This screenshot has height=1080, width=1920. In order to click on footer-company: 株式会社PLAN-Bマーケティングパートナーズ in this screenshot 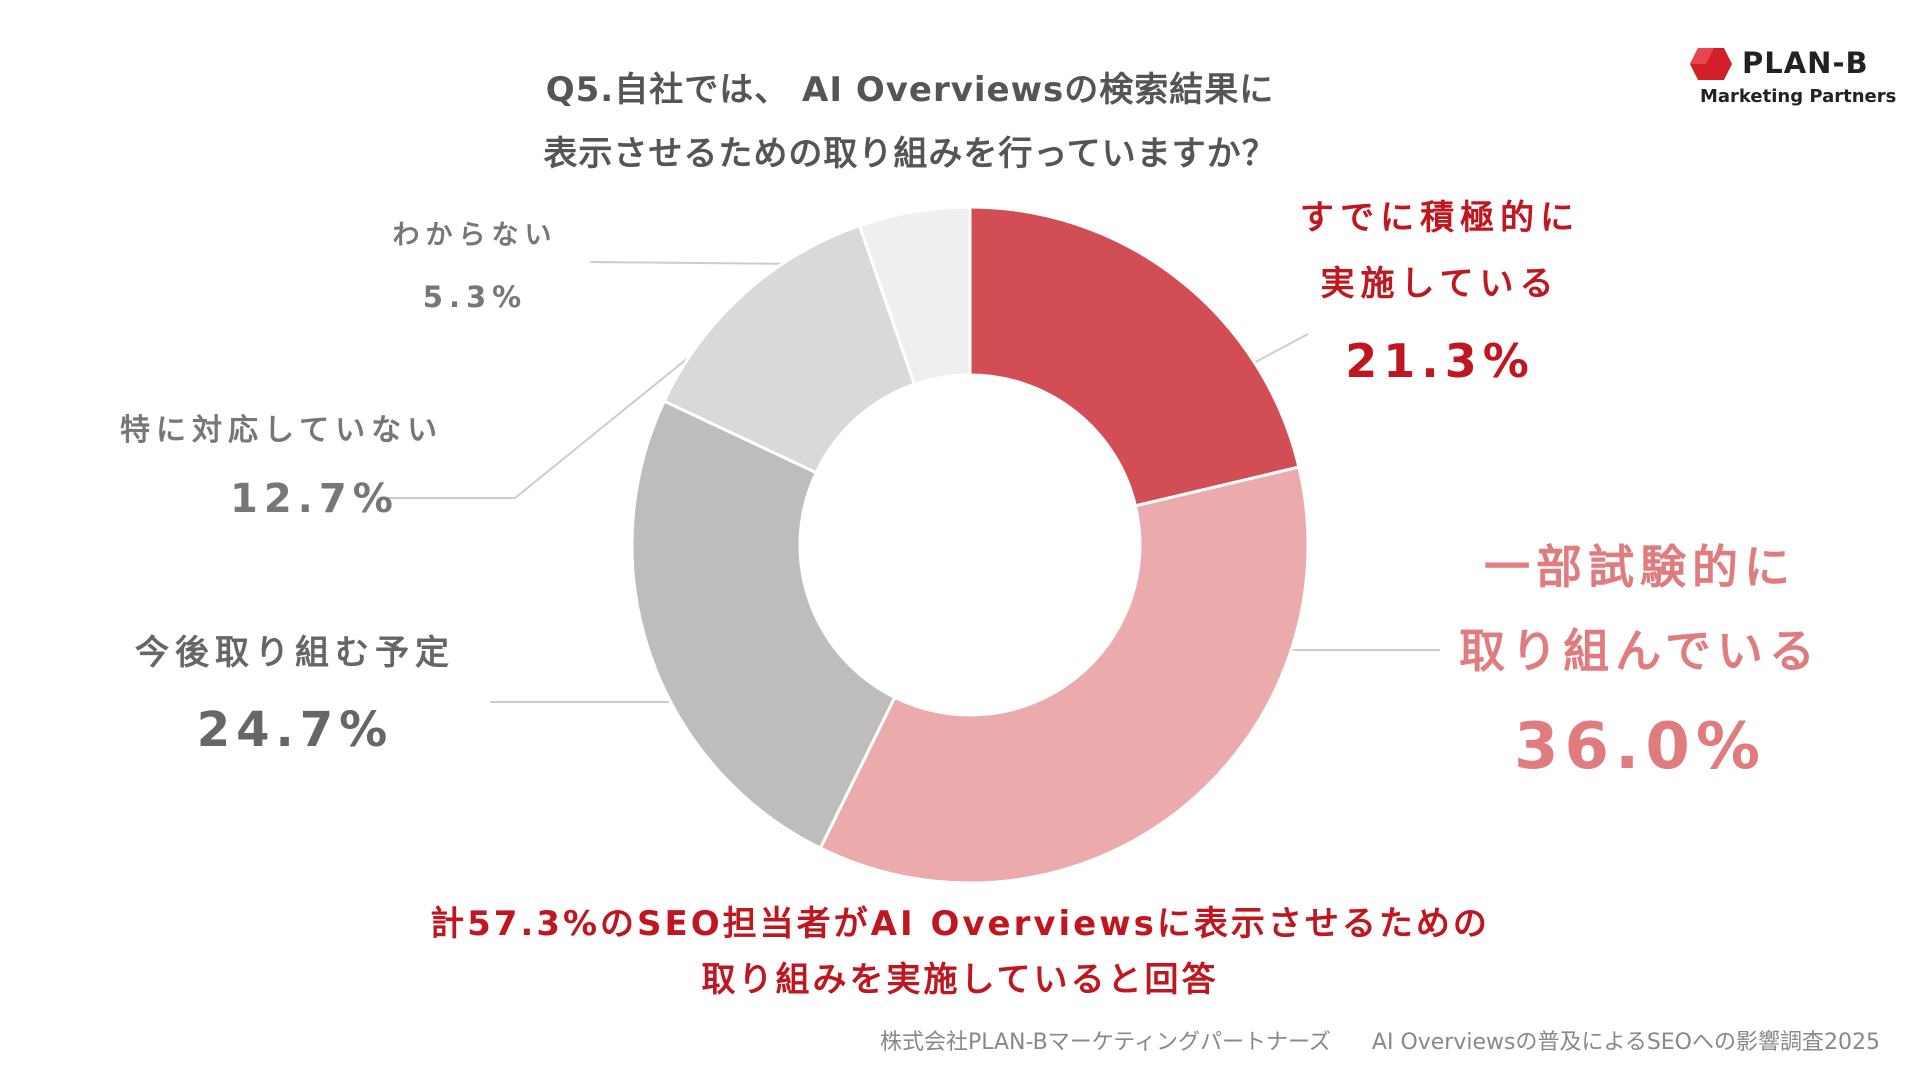, I will do `click(1105, 1042)`.